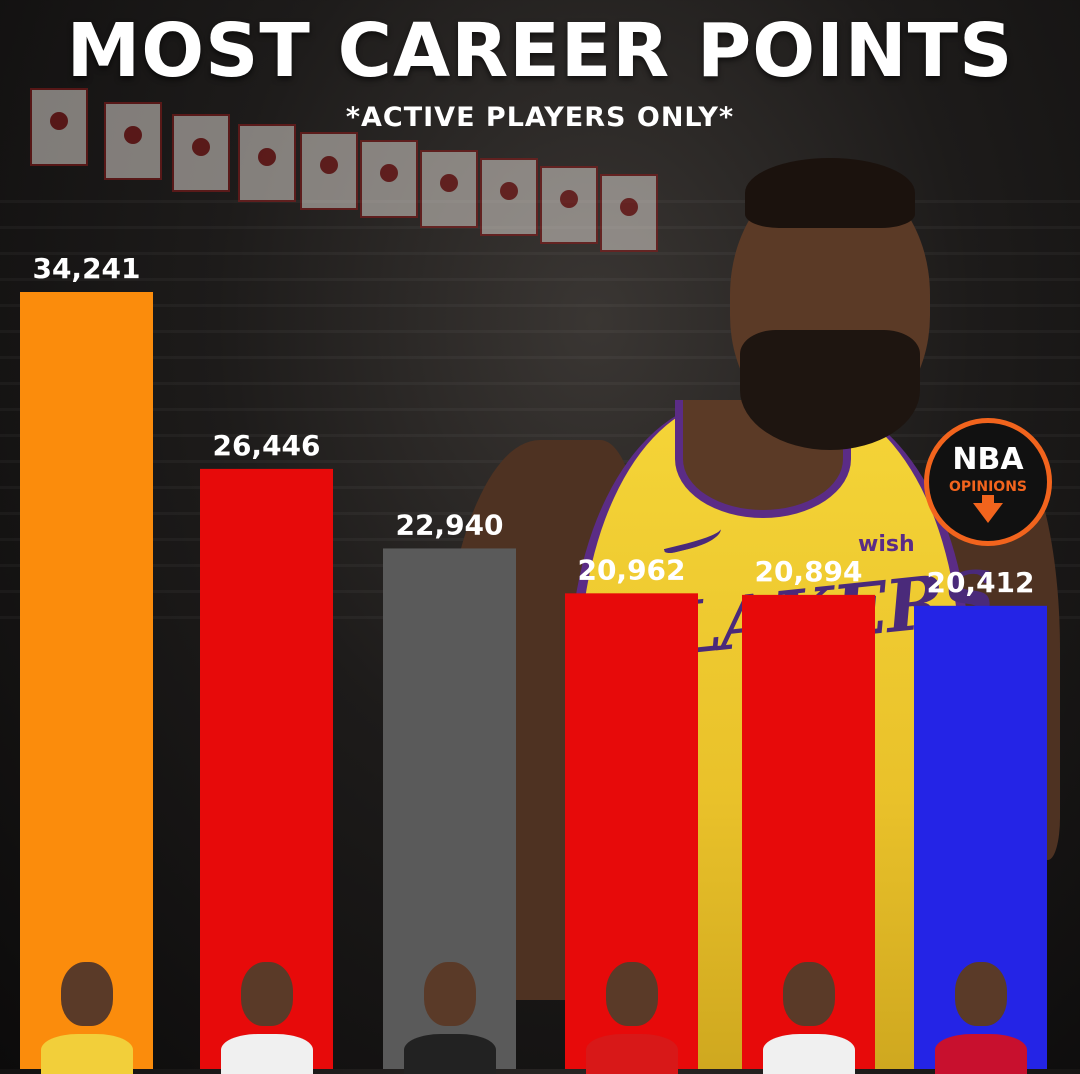 The image size is (1080, 1074). What do you see at coordinates (988, 487) in the screenshot?
I see `badge-line-opinions: OPINIONS` at bounding box center [988, 487].